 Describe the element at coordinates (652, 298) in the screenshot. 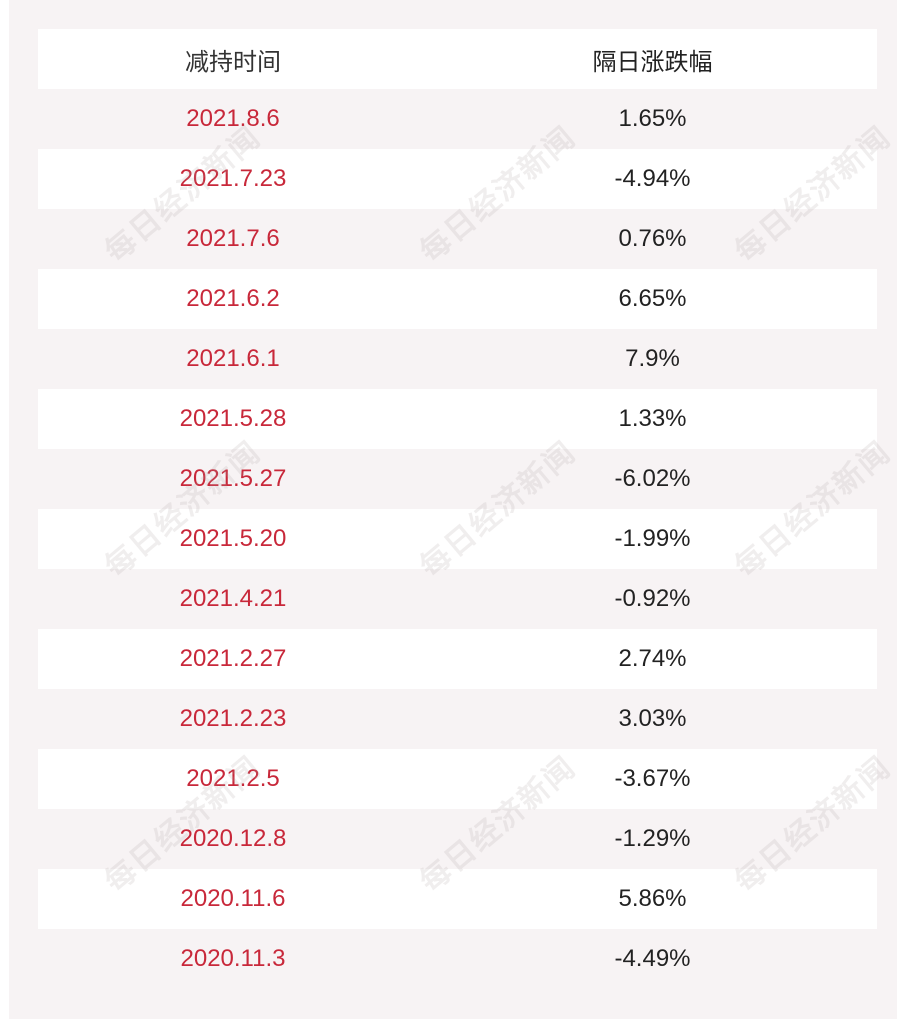

I see `change-cell: 6.65%` at that location.